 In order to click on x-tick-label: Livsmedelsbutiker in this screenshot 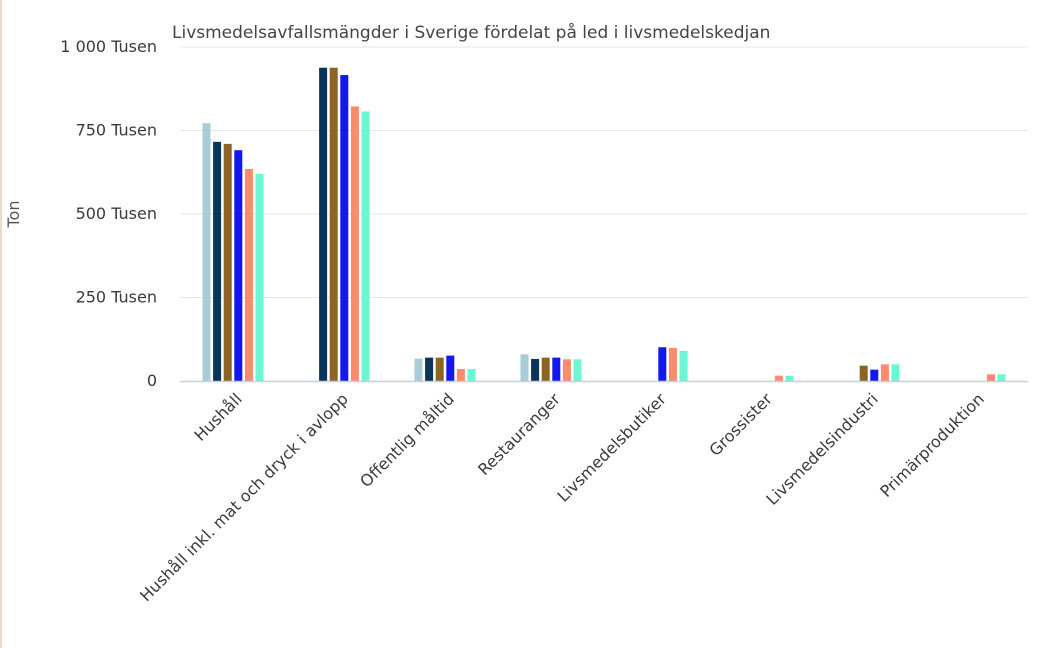, I will do `click(611, 447)`.